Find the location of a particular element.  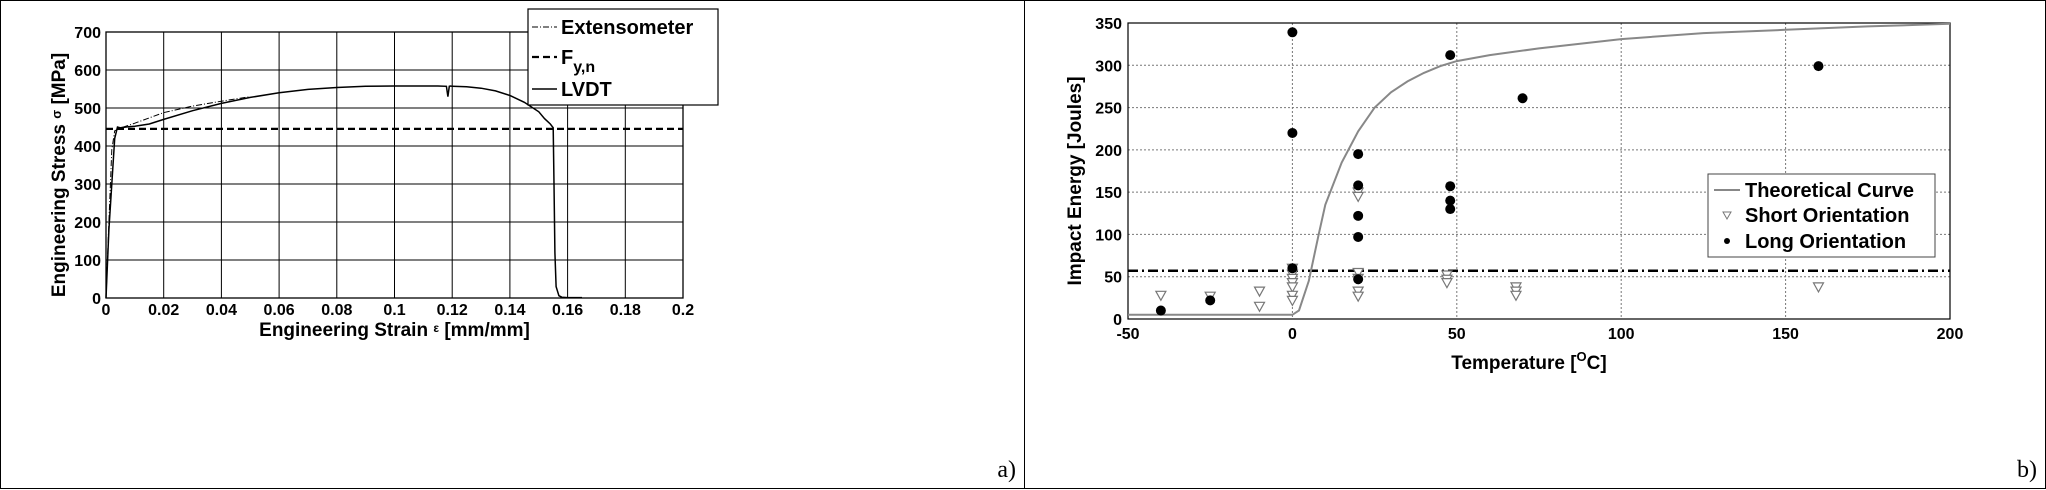

y-tick-label: 600 is located at coordinates (87, 71).